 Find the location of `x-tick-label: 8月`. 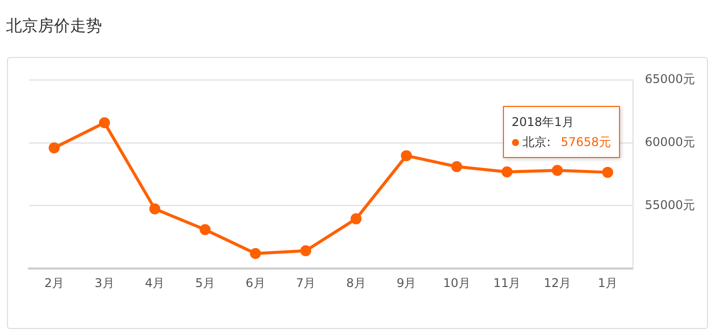

x-tick-label: 8月 is located at coordinates (356, 283).